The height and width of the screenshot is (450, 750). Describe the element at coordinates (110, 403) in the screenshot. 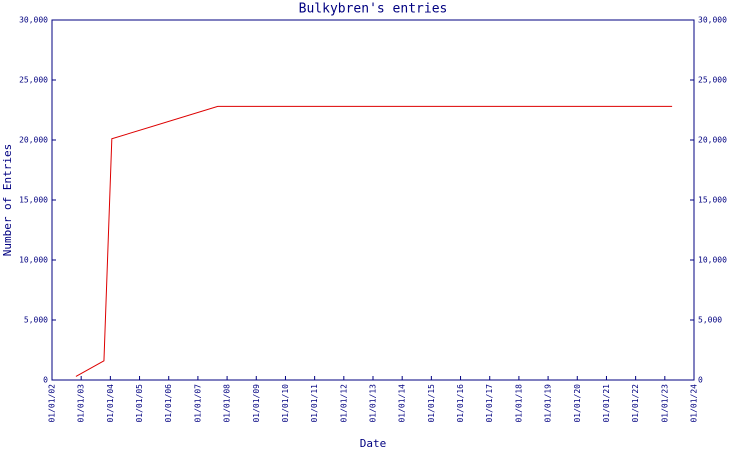

I see `x-tick-label: 01/01/04` at that location.